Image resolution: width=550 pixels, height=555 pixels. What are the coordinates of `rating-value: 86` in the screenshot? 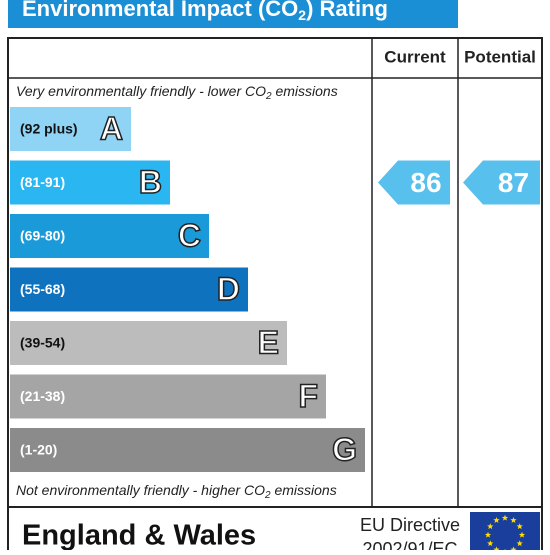 It's located at (425, 182).